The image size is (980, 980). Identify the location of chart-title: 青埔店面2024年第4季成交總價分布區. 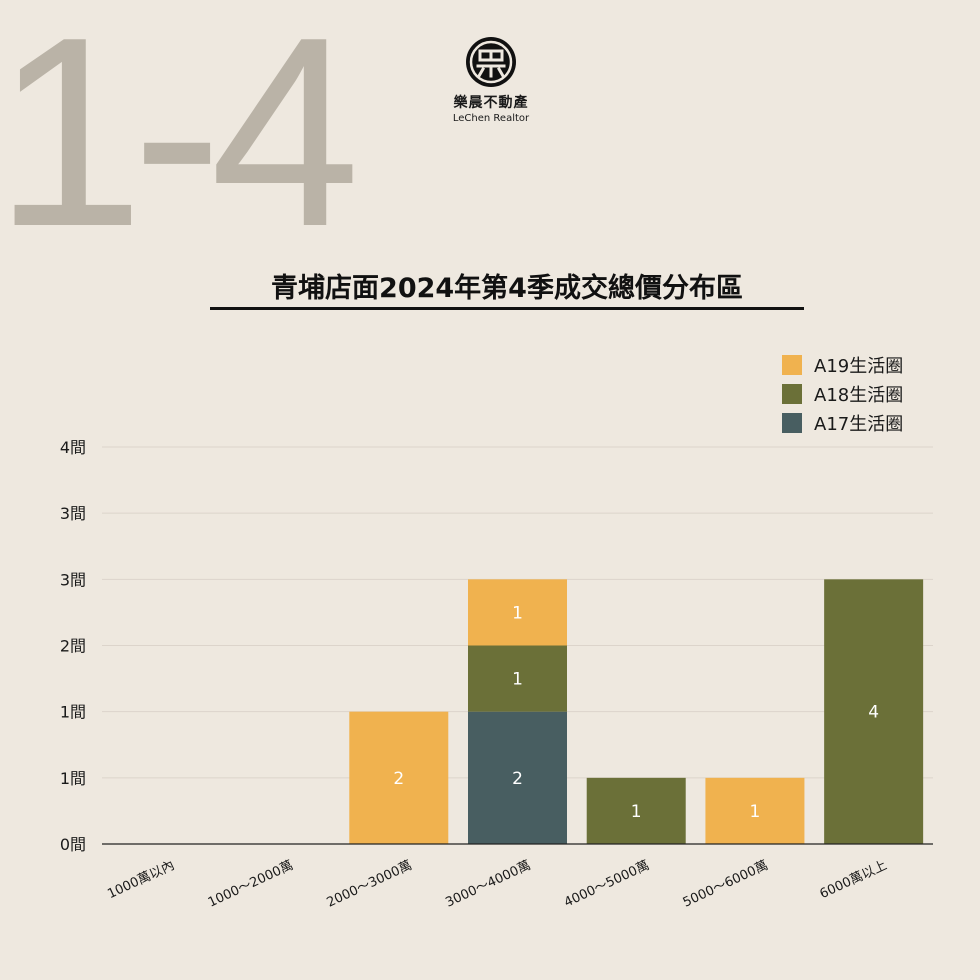
(507, 288).